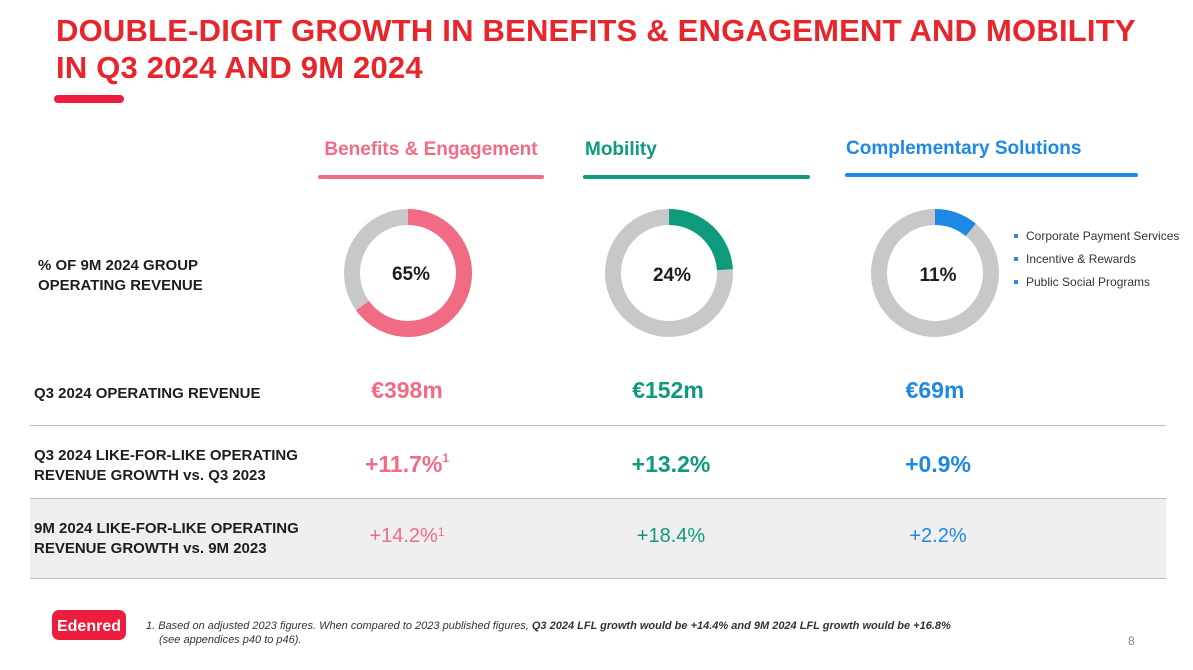  What do you see at coordinates (671, 464) in the screenshot?
I see `value-q3-growth-mobility: +13.2%` at bounding box center [671, 464].